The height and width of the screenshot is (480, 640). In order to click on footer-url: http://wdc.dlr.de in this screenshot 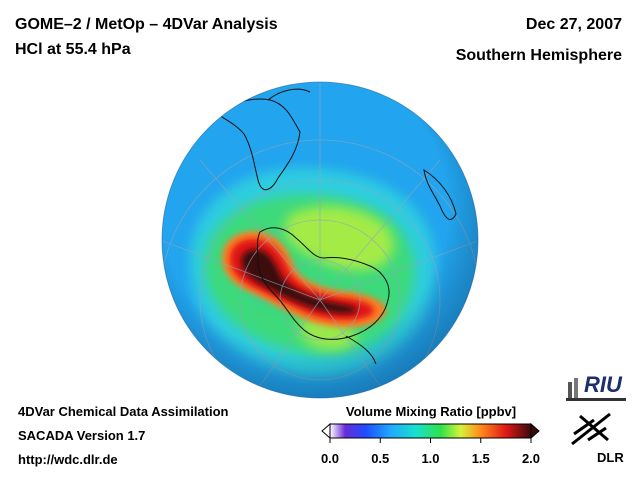, I will do `click(68, 459)`.